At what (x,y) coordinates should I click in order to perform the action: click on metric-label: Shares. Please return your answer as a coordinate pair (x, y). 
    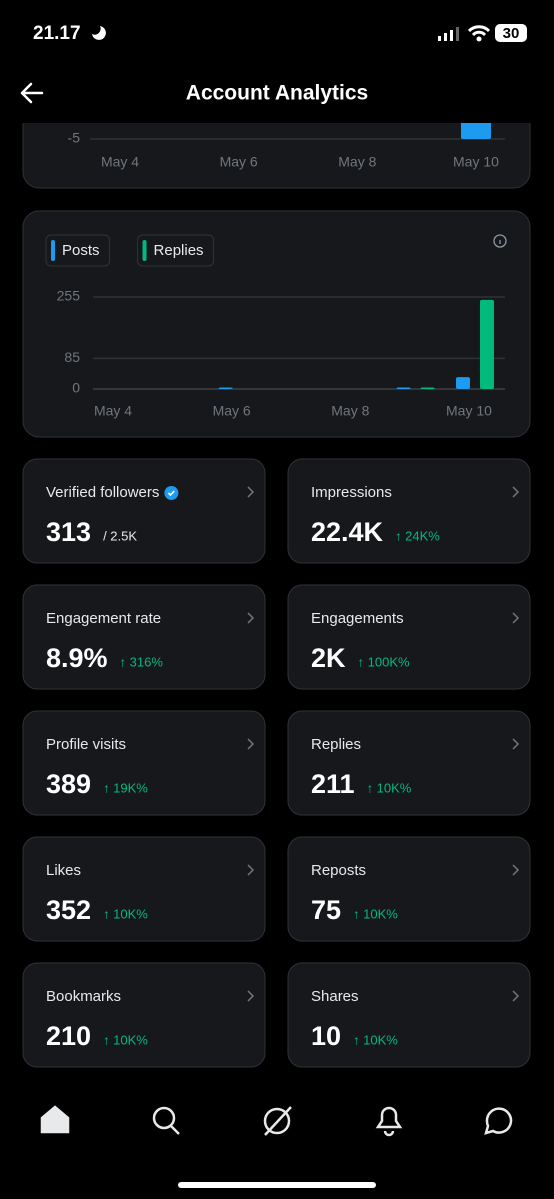
    Looking at the image, I should click on (335, 996).